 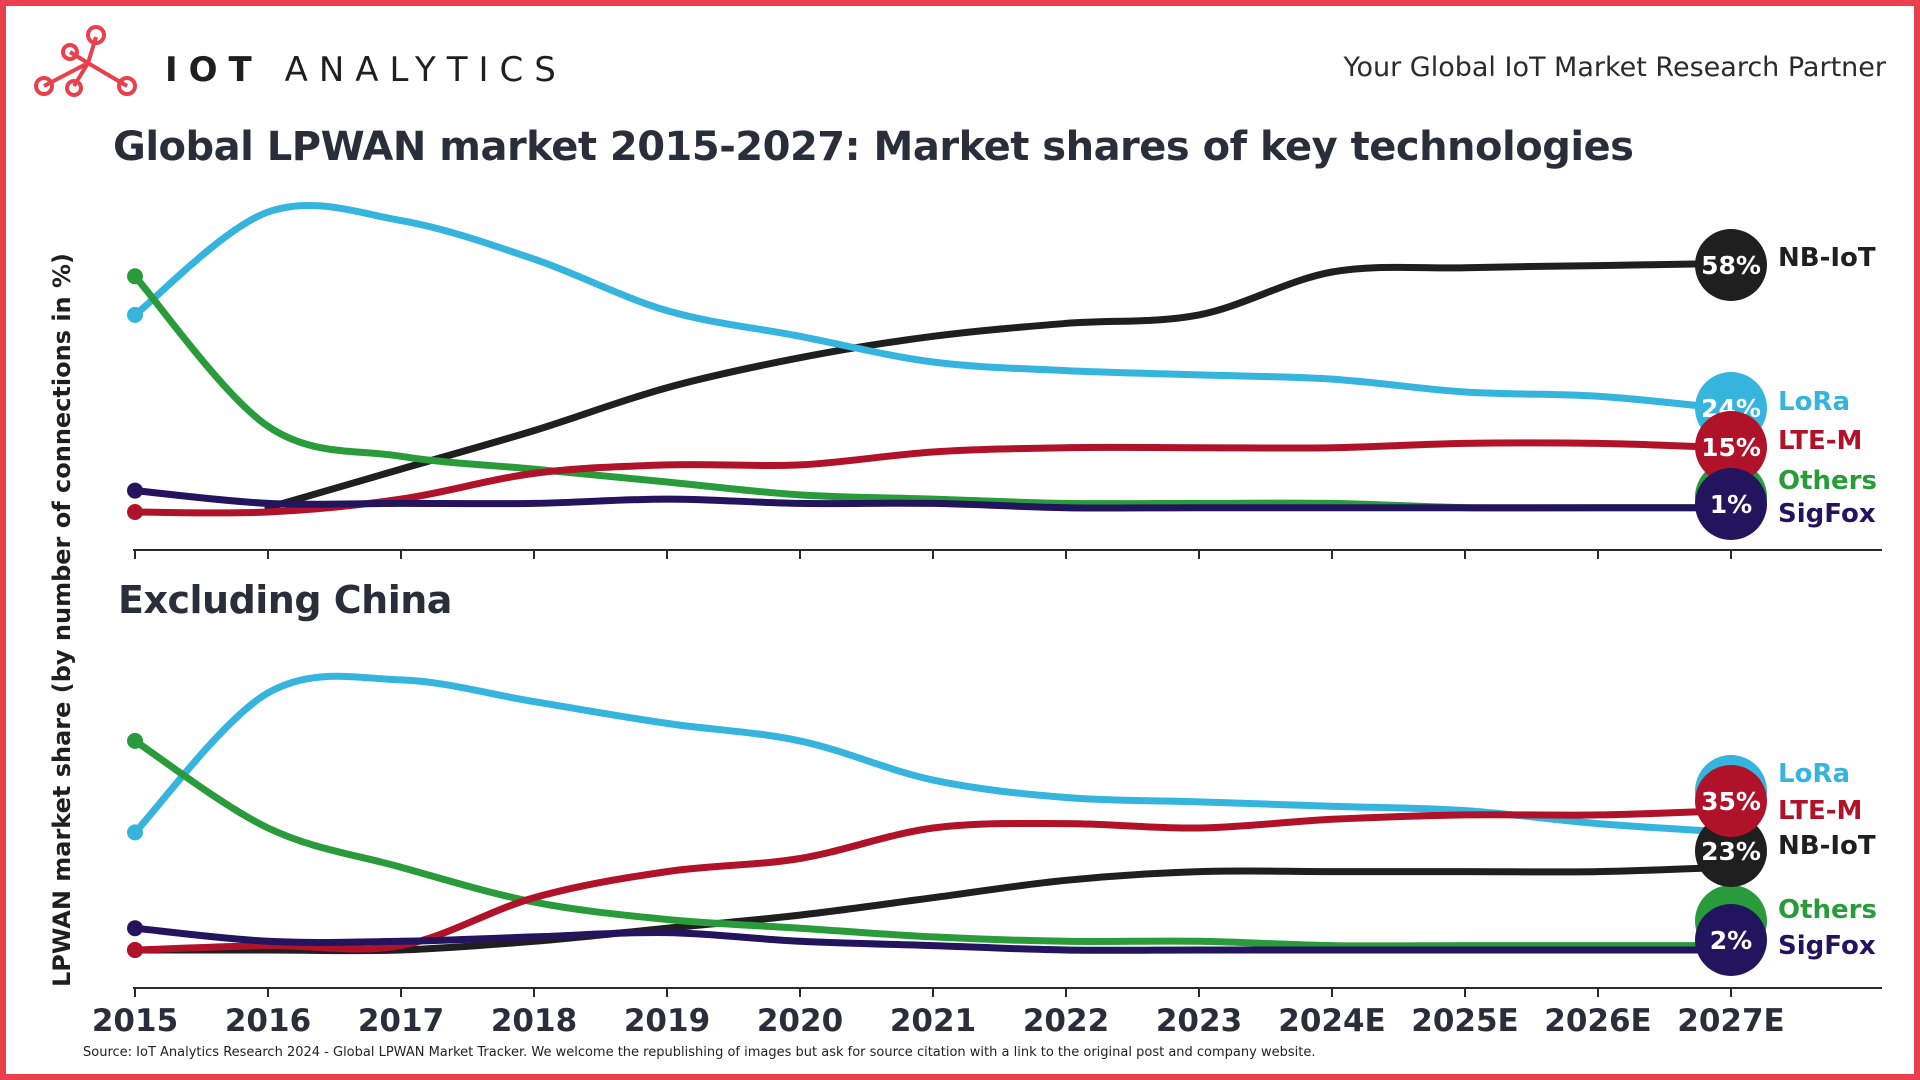 What do you see at coordinates (933, 1021) in the screenshot?
I see `x-tick-label-2021: 2021` at bounding box center [933, 1021].